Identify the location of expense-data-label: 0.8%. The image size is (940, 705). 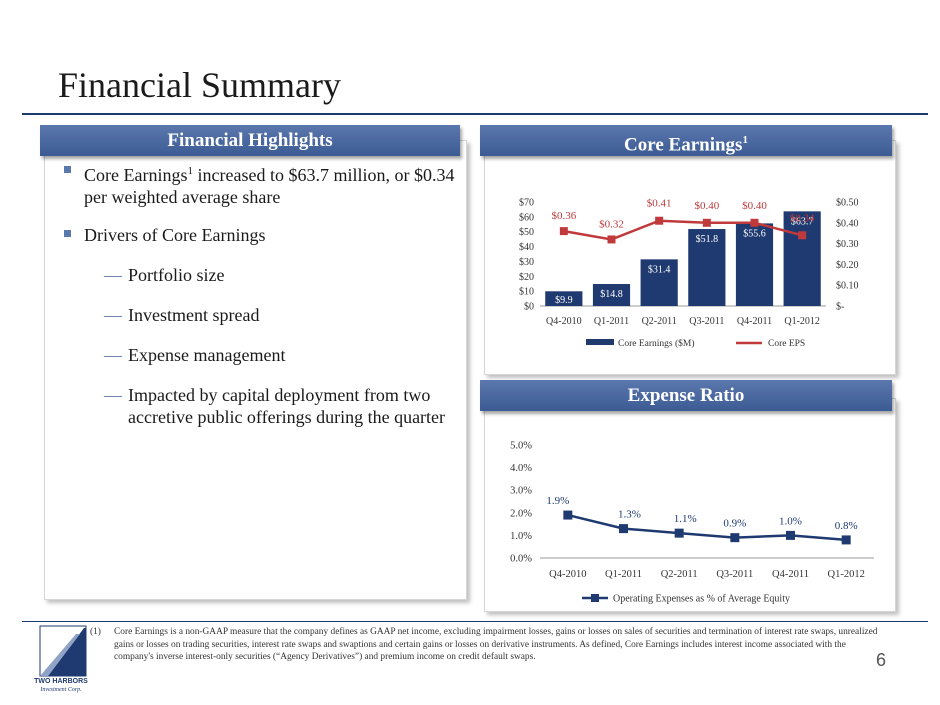
(846, 526).